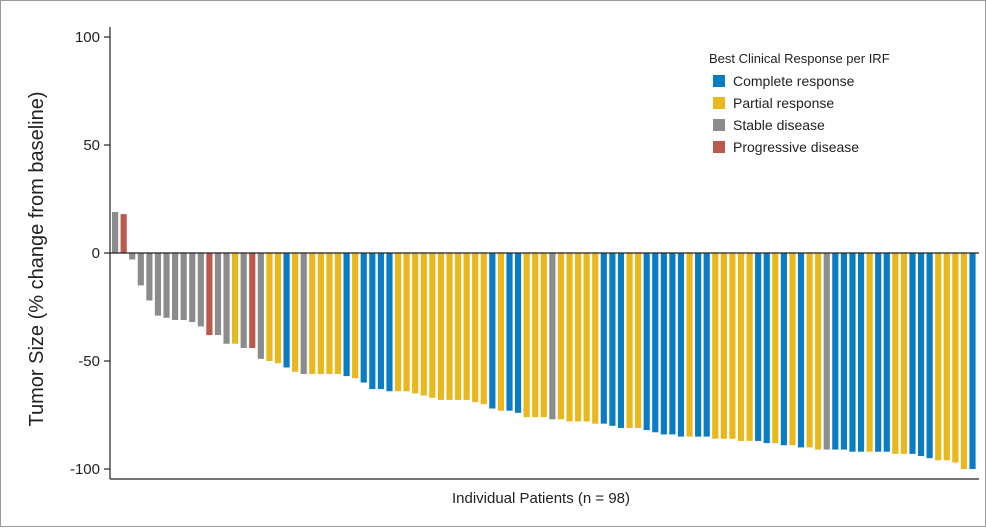 The image size is (986, 528). I want to click on legend-label: Partial response, so click(783, 103).